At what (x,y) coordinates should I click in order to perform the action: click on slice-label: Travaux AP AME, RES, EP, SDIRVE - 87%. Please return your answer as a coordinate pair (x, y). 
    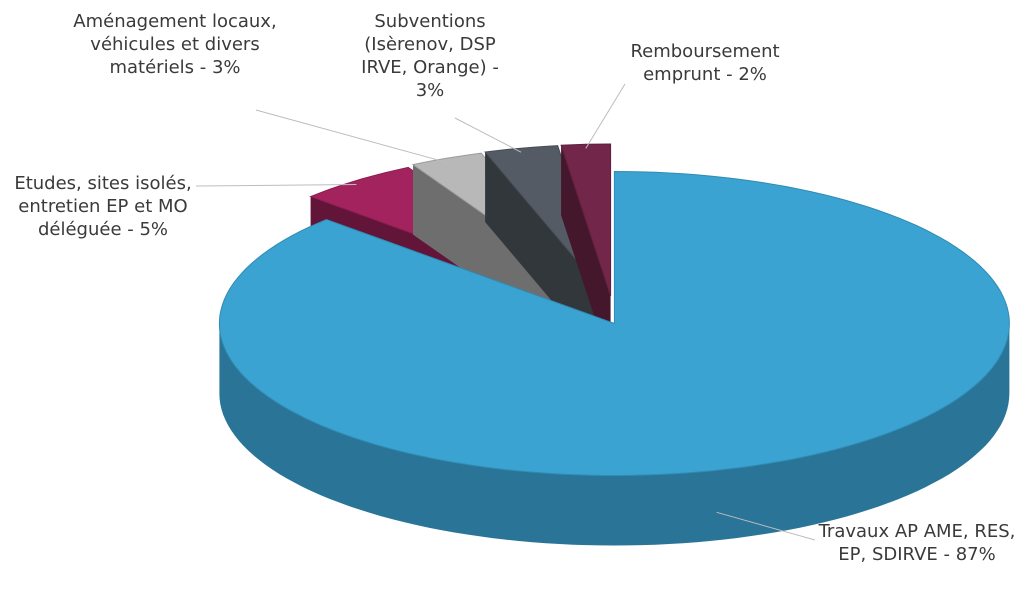
    Looking at the image, I should click on (916, 543).